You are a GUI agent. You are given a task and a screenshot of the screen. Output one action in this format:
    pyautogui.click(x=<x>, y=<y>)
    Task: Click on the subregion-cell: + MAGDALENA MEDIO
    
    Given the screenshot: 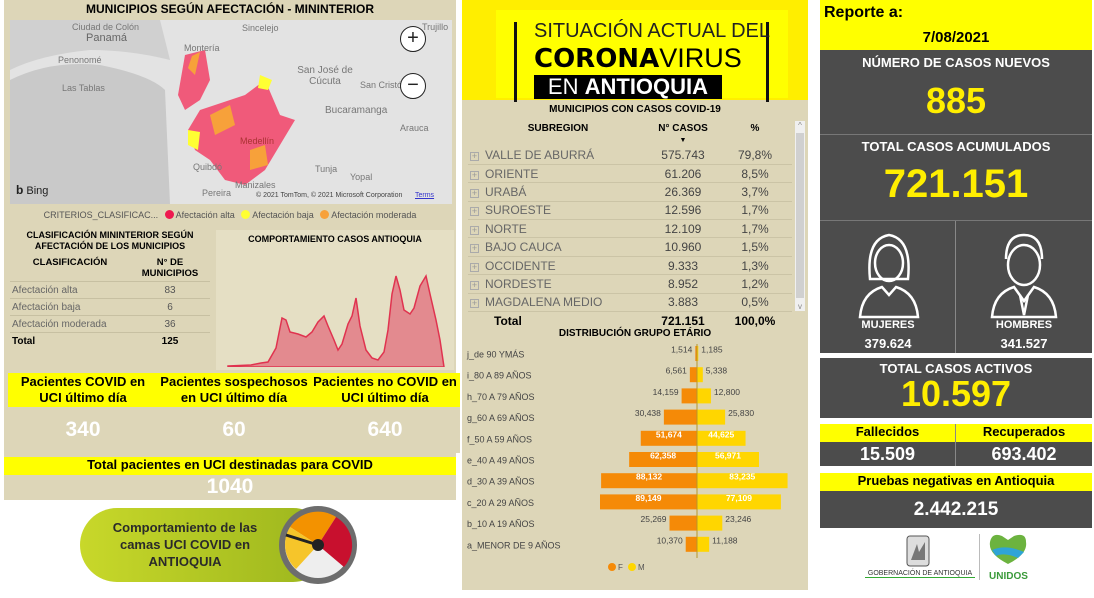 What is the action you would take?
    pyautogui.click(x=558, y=303)
    